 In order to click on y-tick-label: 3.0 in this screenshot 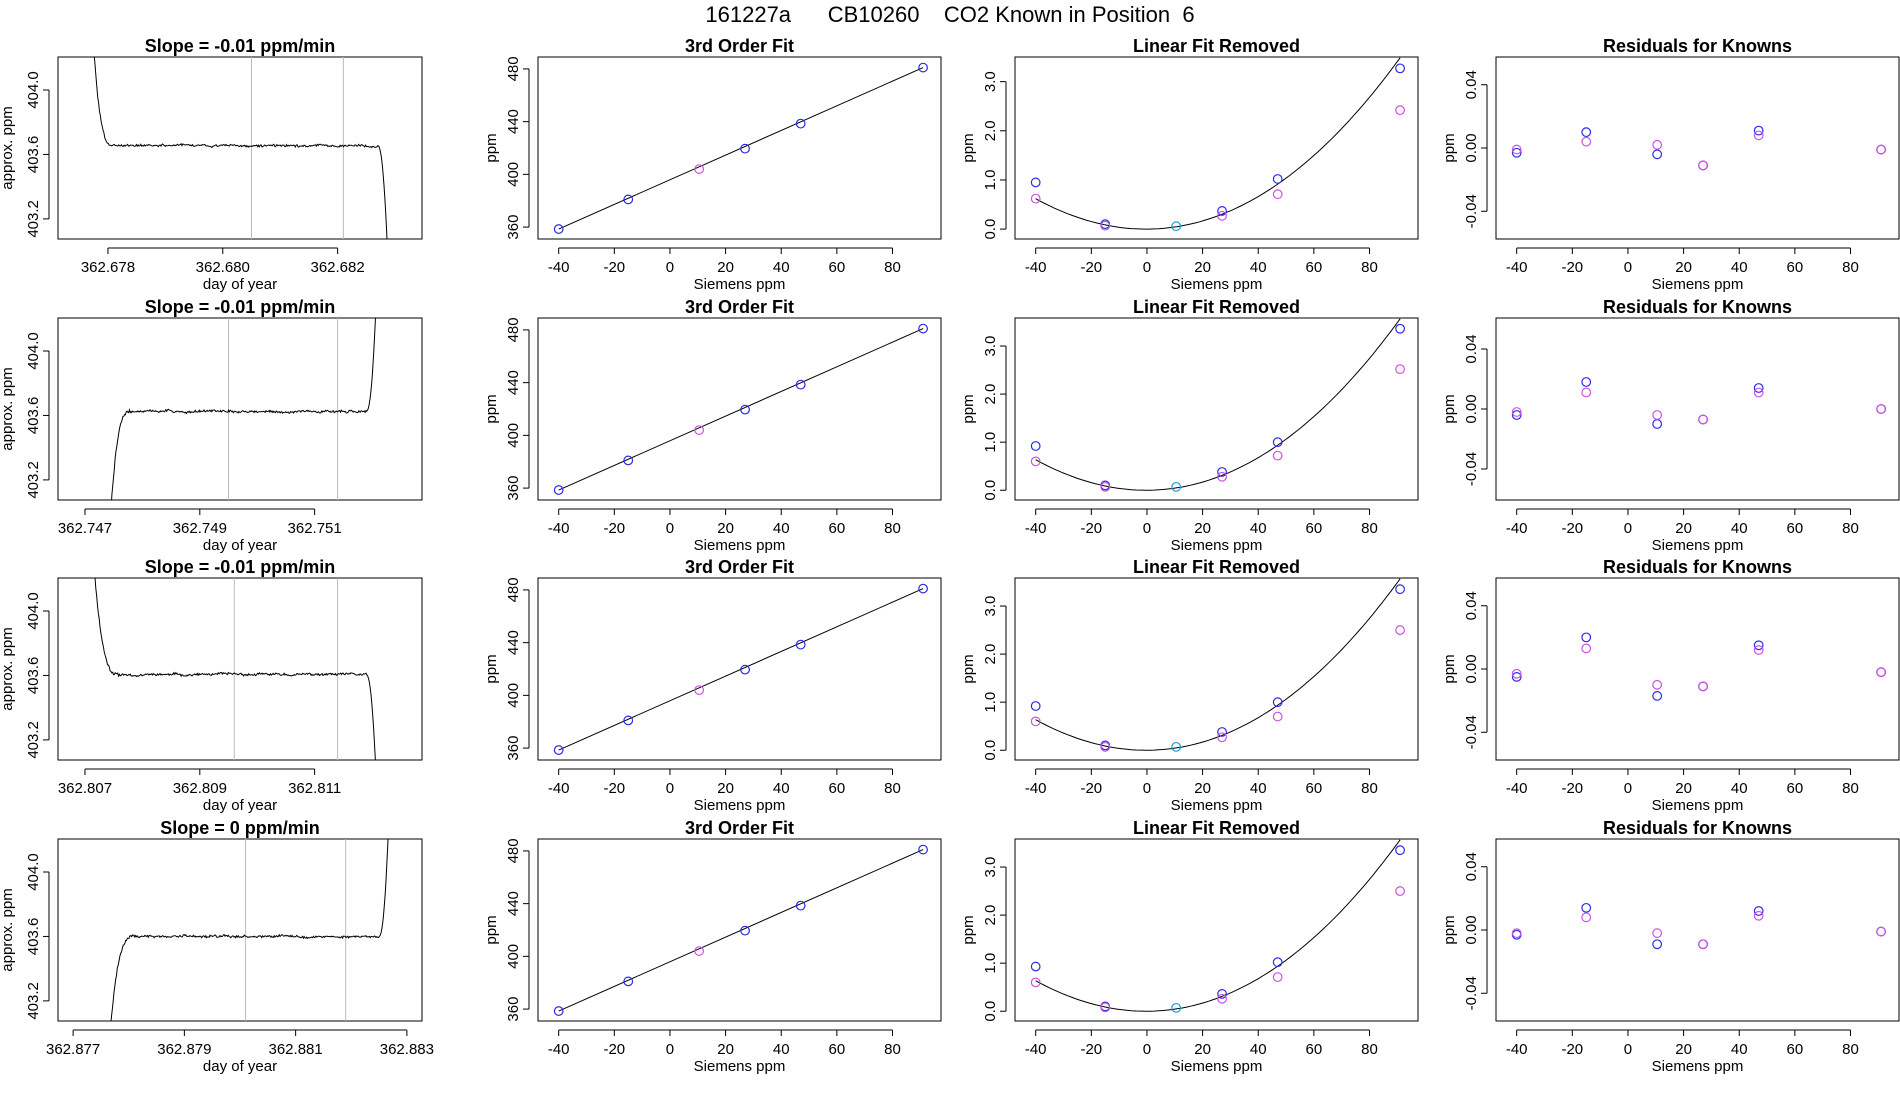, I will do `click(990, 81)`.